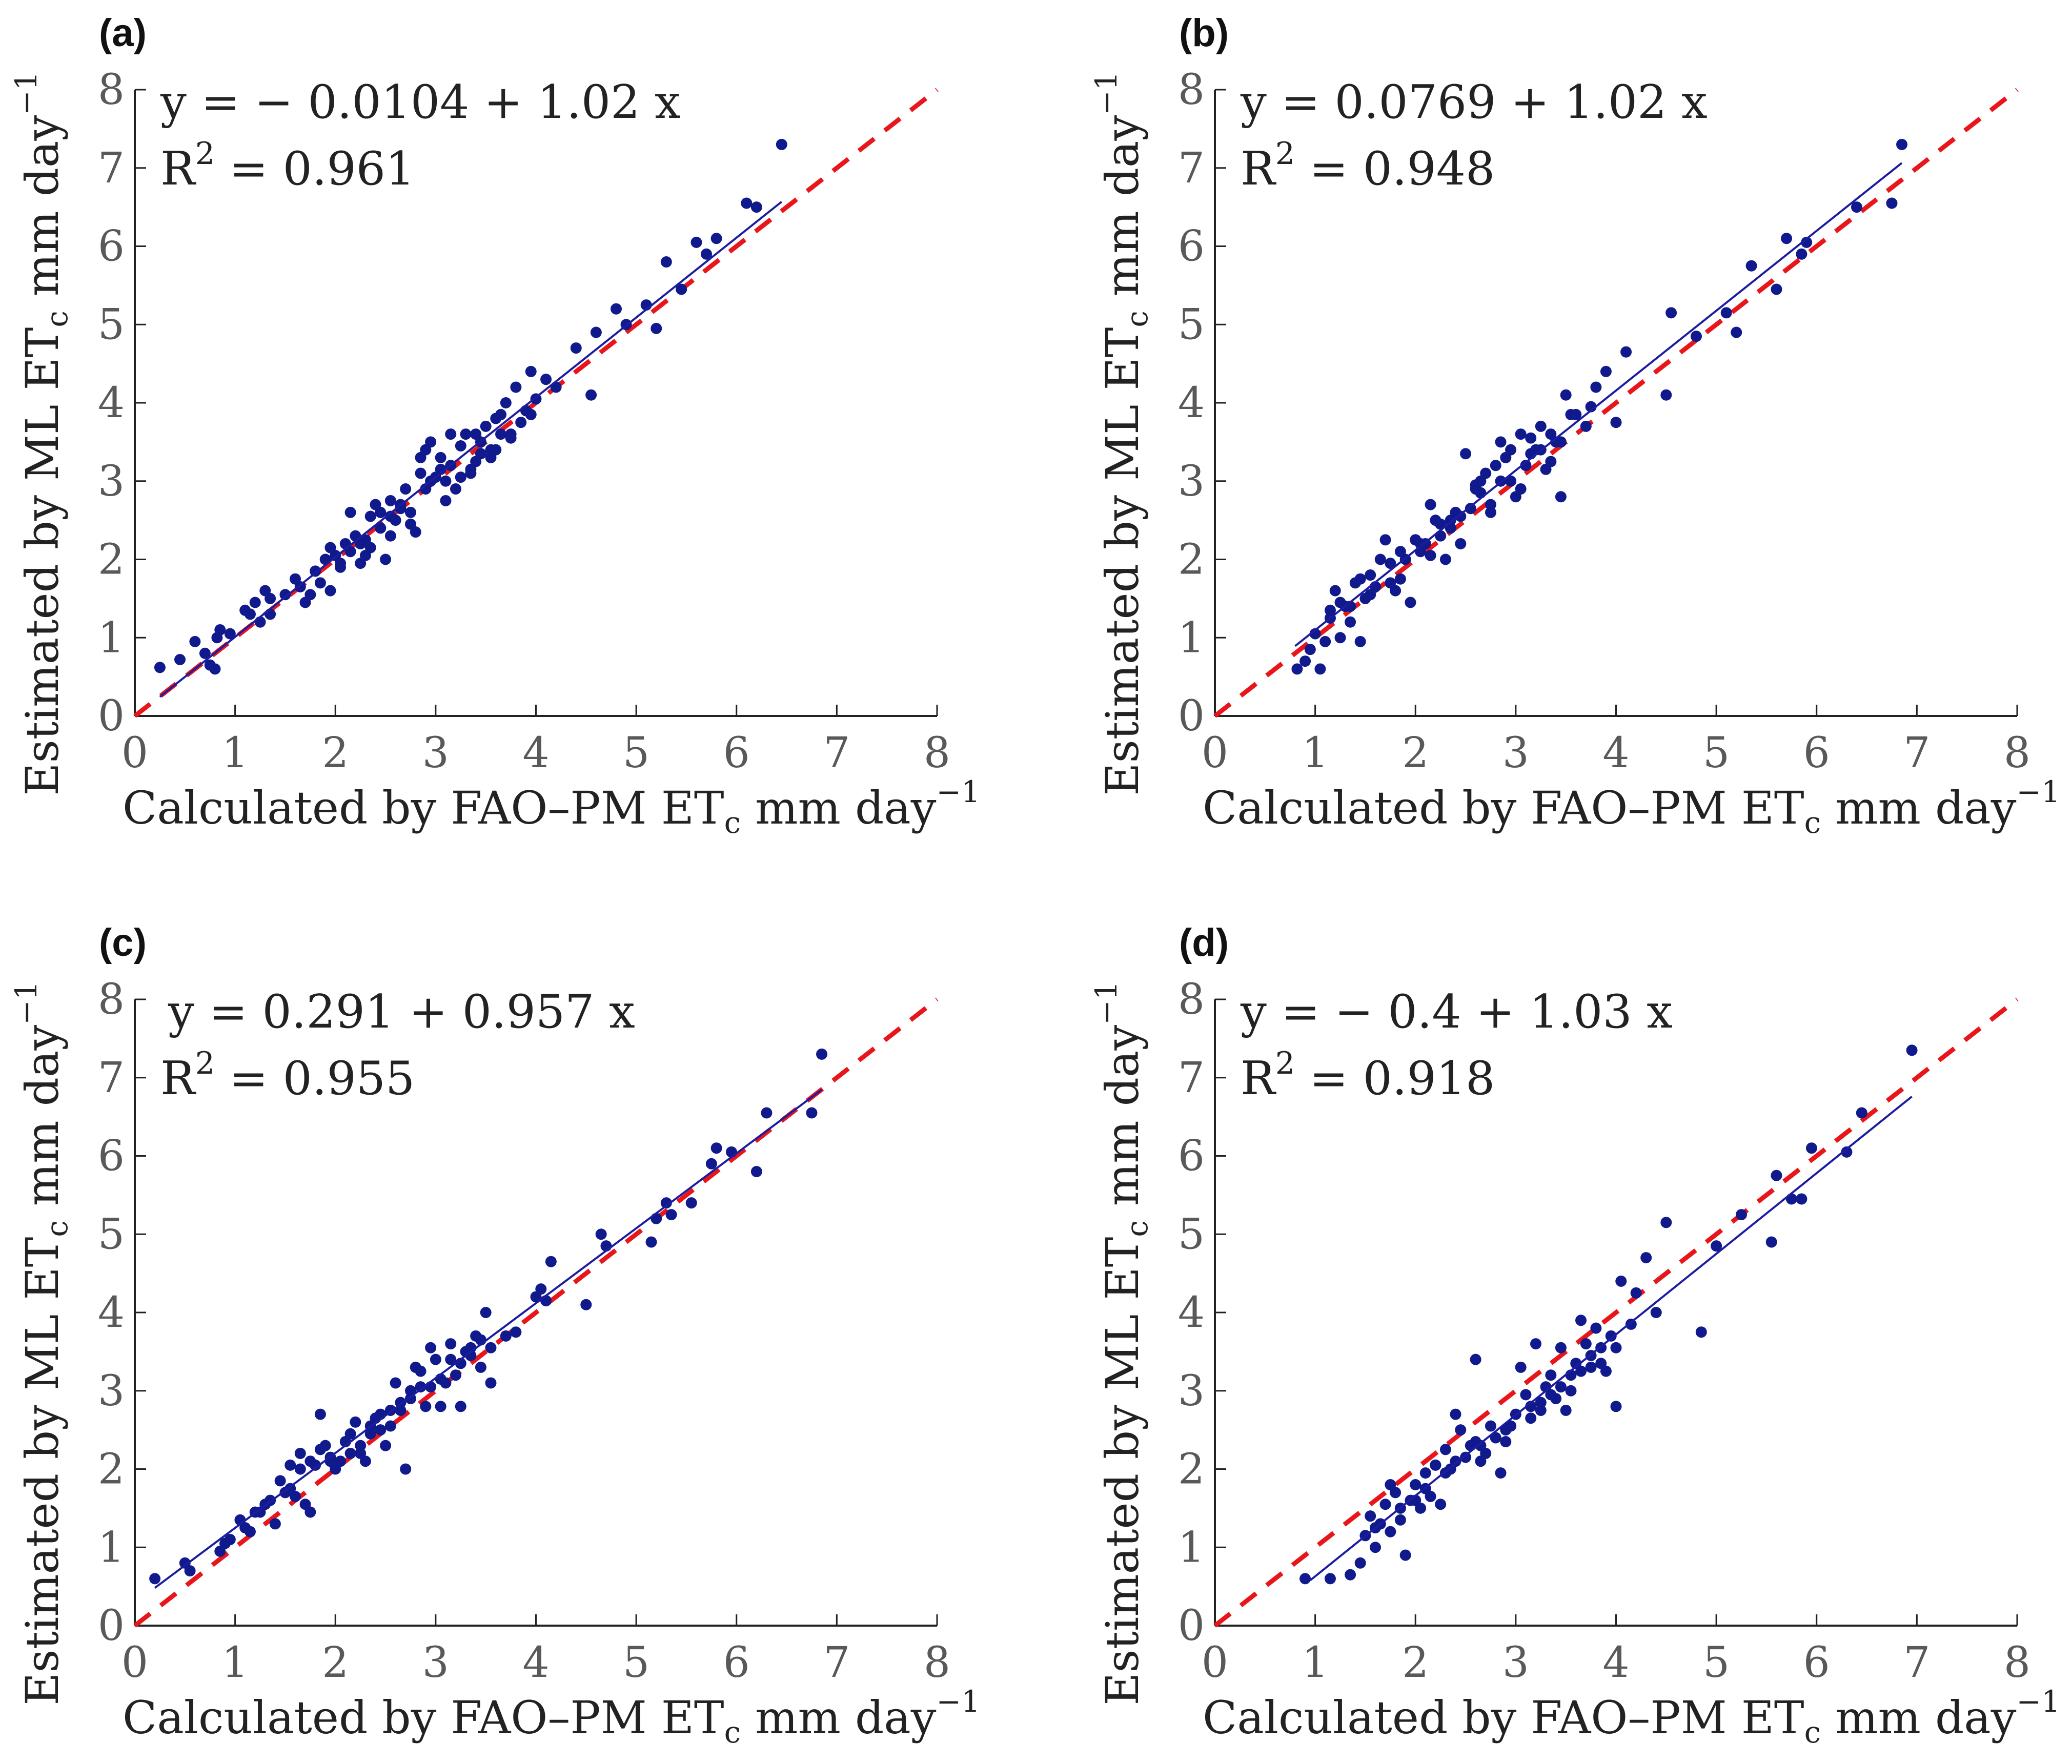 The image size is (2072, 1764). I want to click on fit-equation: y = − 0.0104 + 1.02 x, so click(420, 102).